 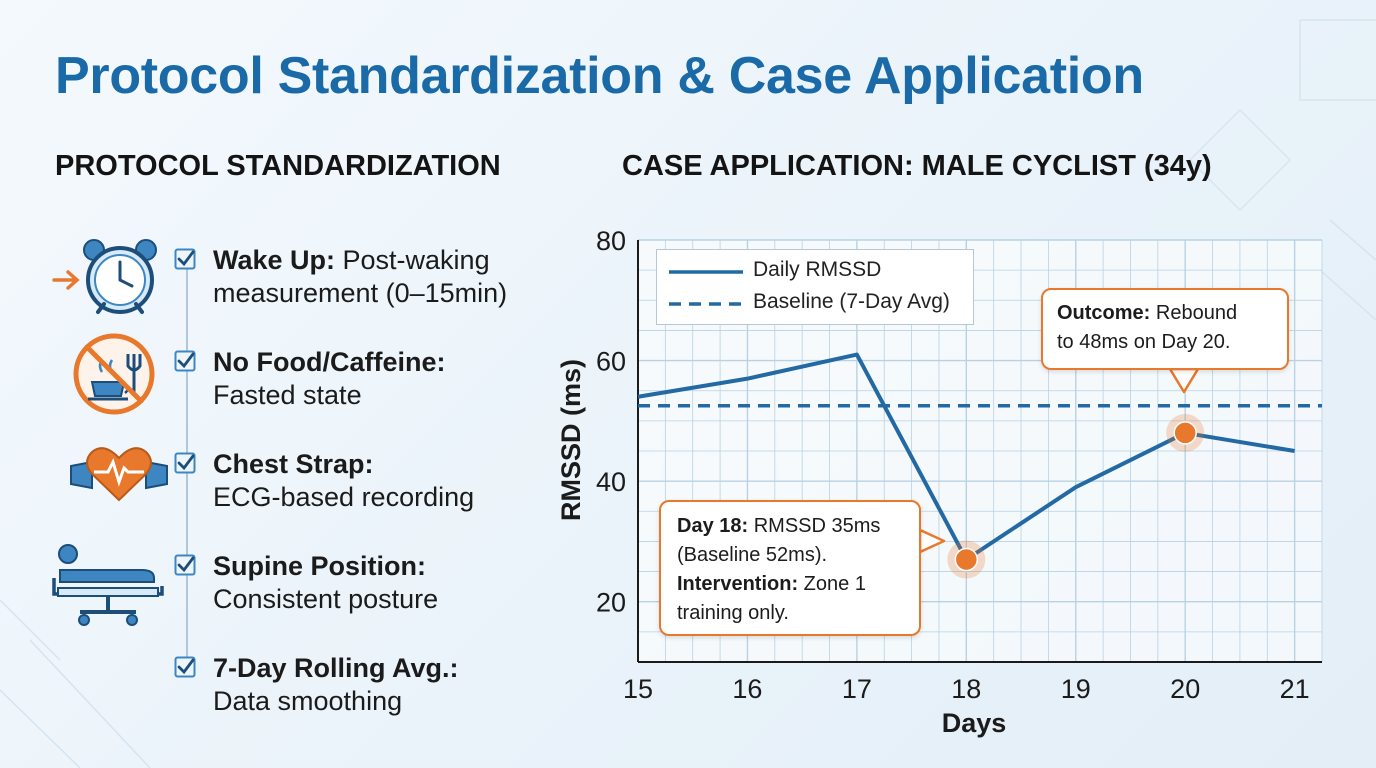 I want to click on protocol-item-line2: ECG-based recording, so click(x=344, y=497).